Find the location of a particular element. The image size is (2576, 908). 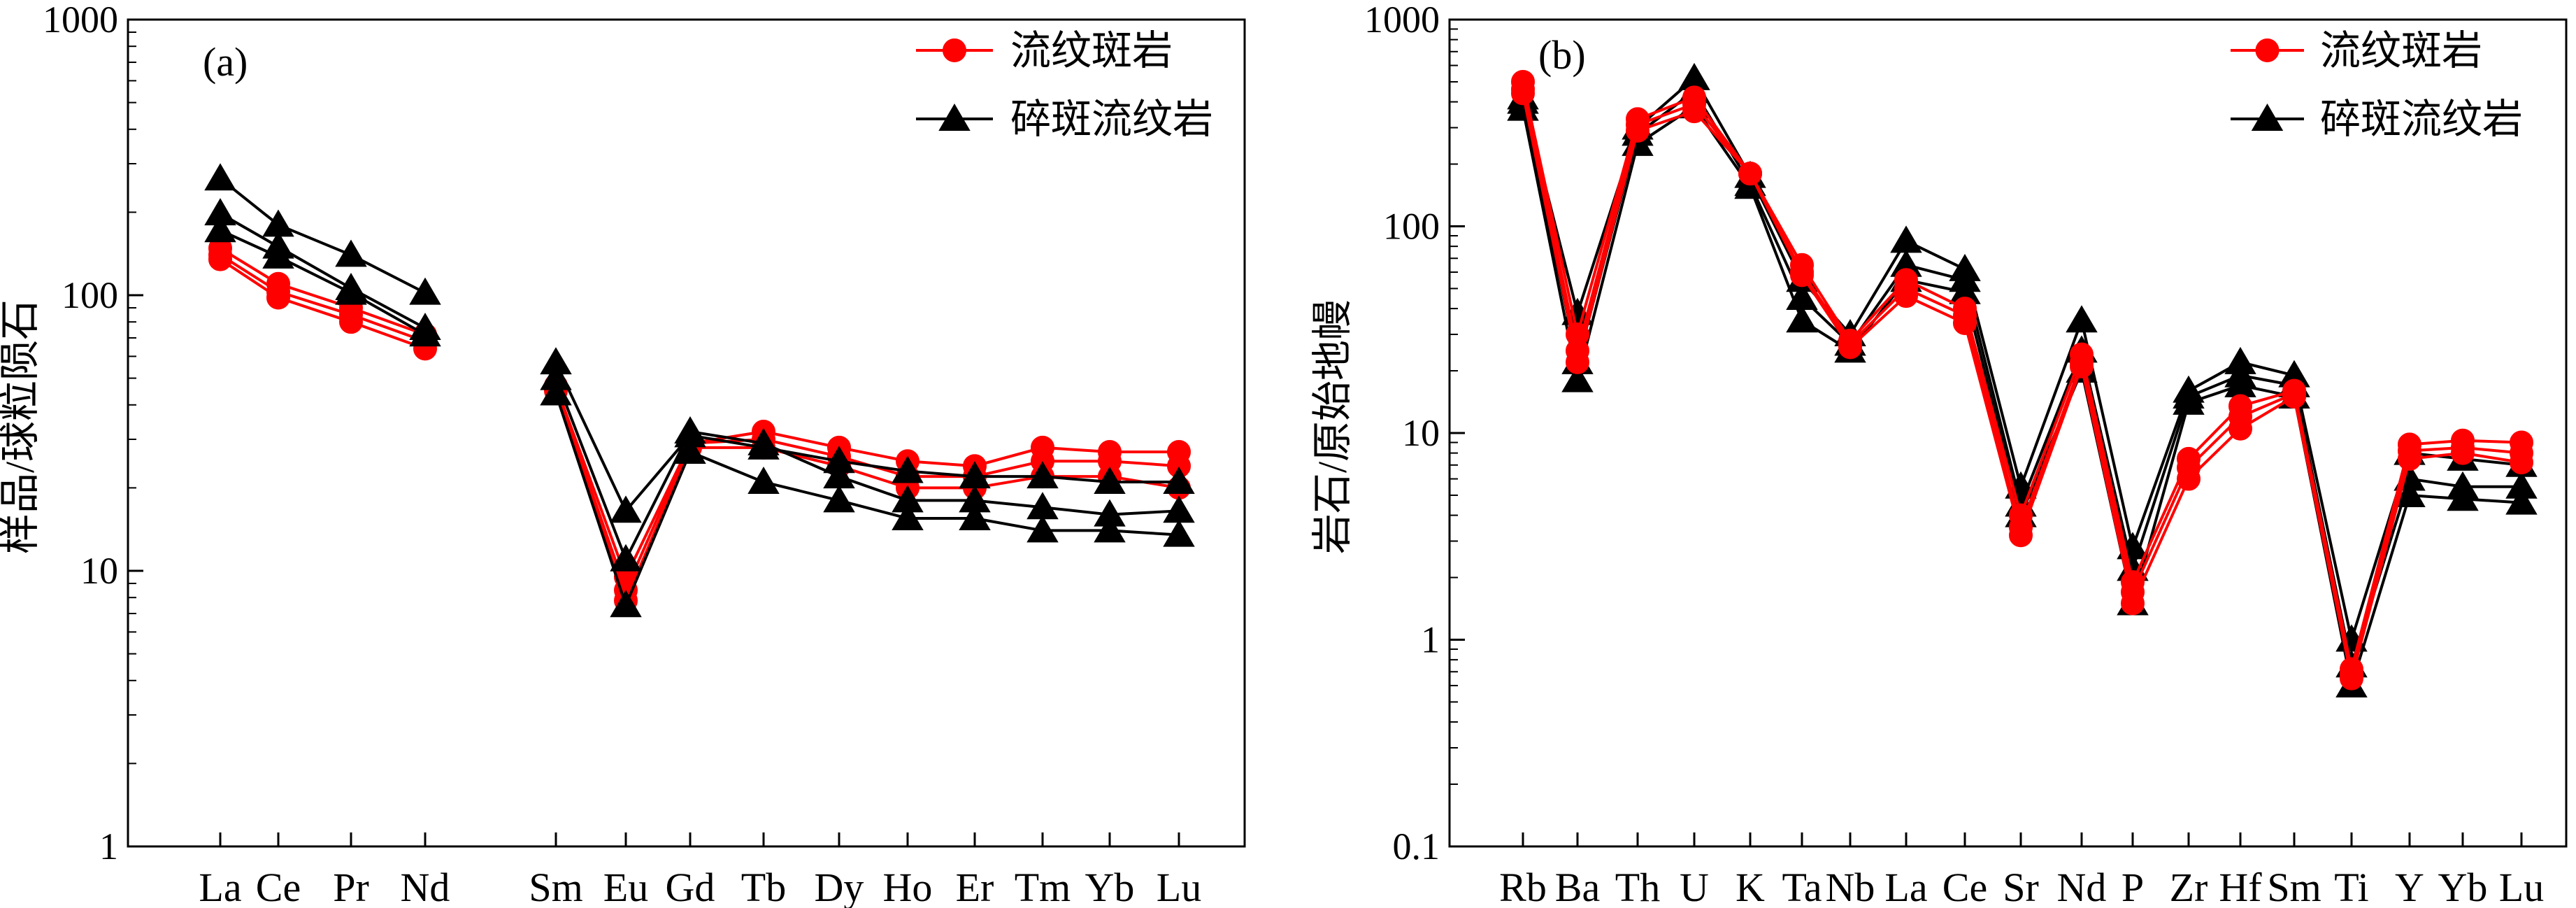

x-tick-label: P is located at coordinates (2132, 886).